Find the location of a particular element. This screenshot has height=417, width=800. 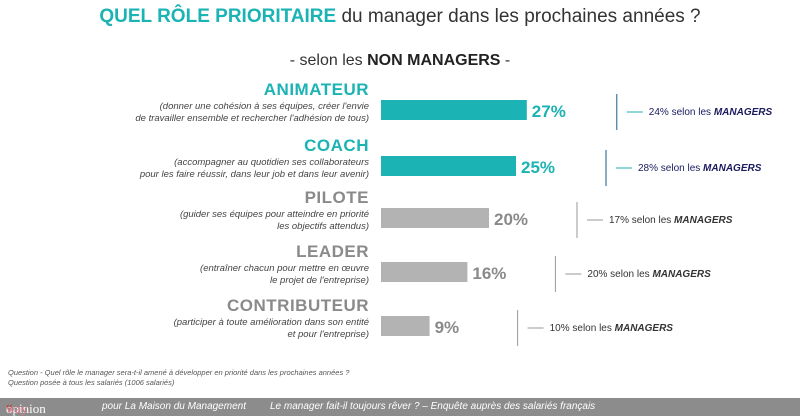

bar-value-label: 20% is located at coordinates (511, 219).